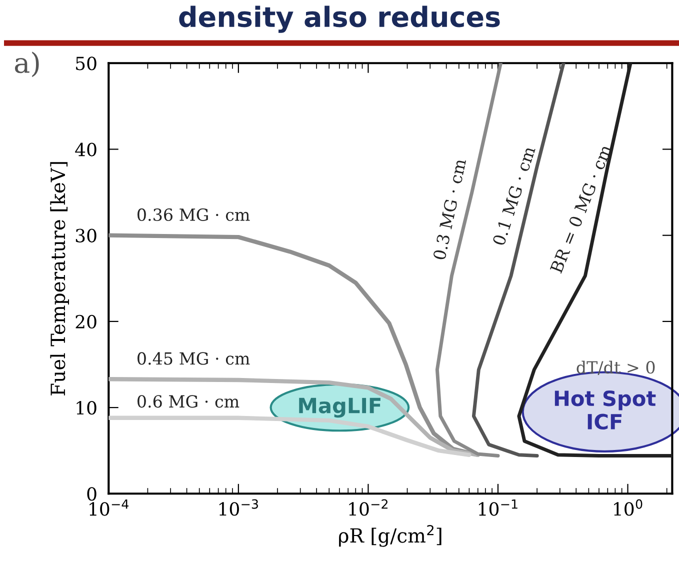  What do you see at coordinates (514, 195) in the screenshot?
I see `text: 0.1 MG · cm` at bounding box center [514, 195].